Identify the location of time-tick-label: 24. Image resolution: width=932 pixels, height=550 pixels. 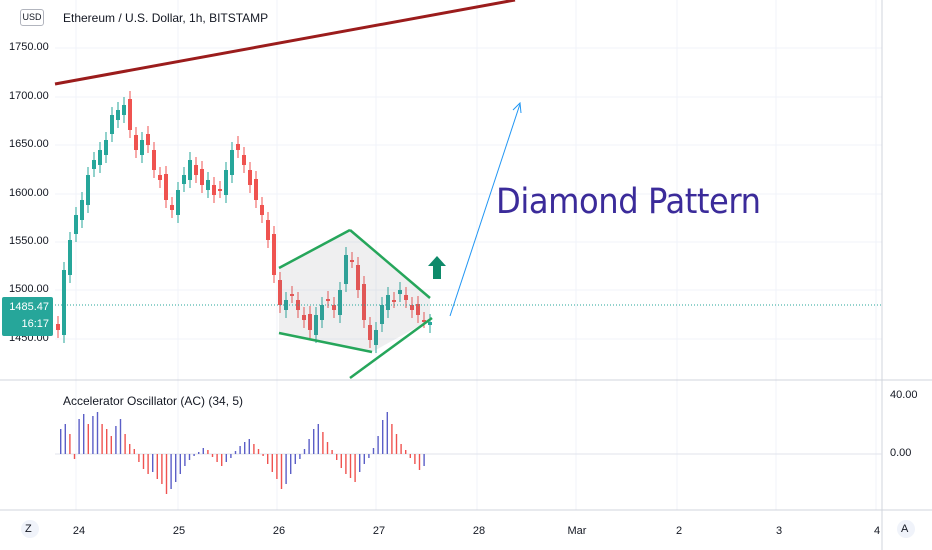
(79, 531).